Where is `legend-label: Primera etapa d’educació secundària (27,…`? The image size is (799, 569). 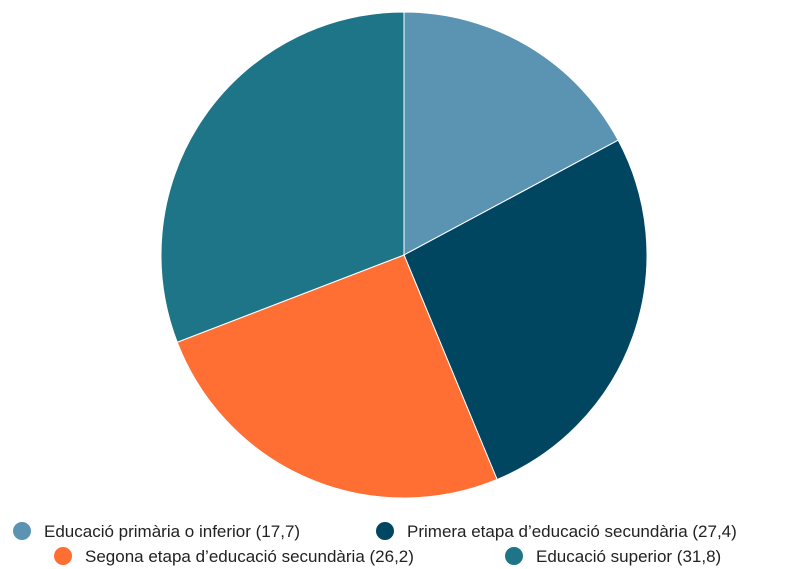 legend-label: Primera etapa d’educació secundària (27,… is located at coordinates (572, 531).